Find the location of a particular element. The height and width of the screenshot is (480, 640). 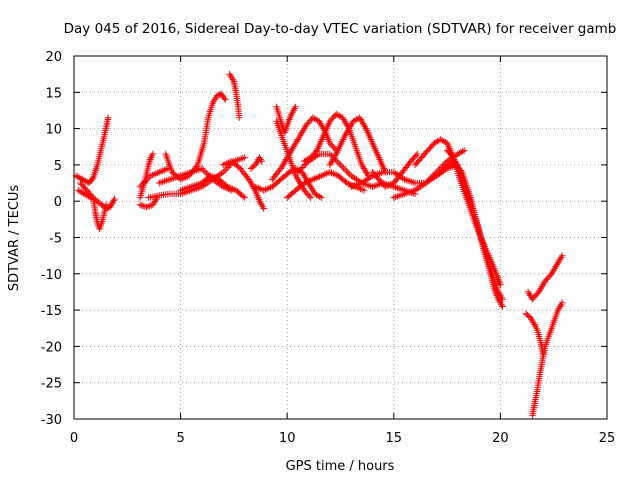

x-tick-label: 20 is located at coordinates (500, 438).